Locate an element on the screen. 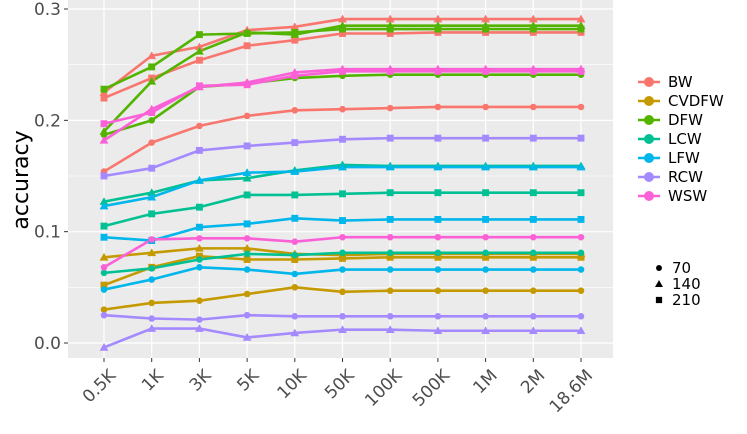 The width and height of the screenshot is (747, 434). legend-label-lfw: LFW is located at coordinates (684, 158).